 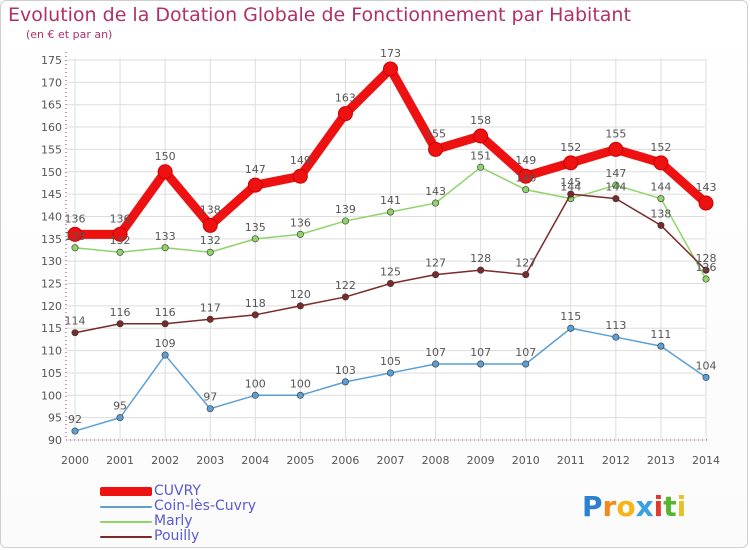 What do you see at coordinates (570, 182) in the screenshot?
I see `data-label: 145` at bounding box center [570, 182].